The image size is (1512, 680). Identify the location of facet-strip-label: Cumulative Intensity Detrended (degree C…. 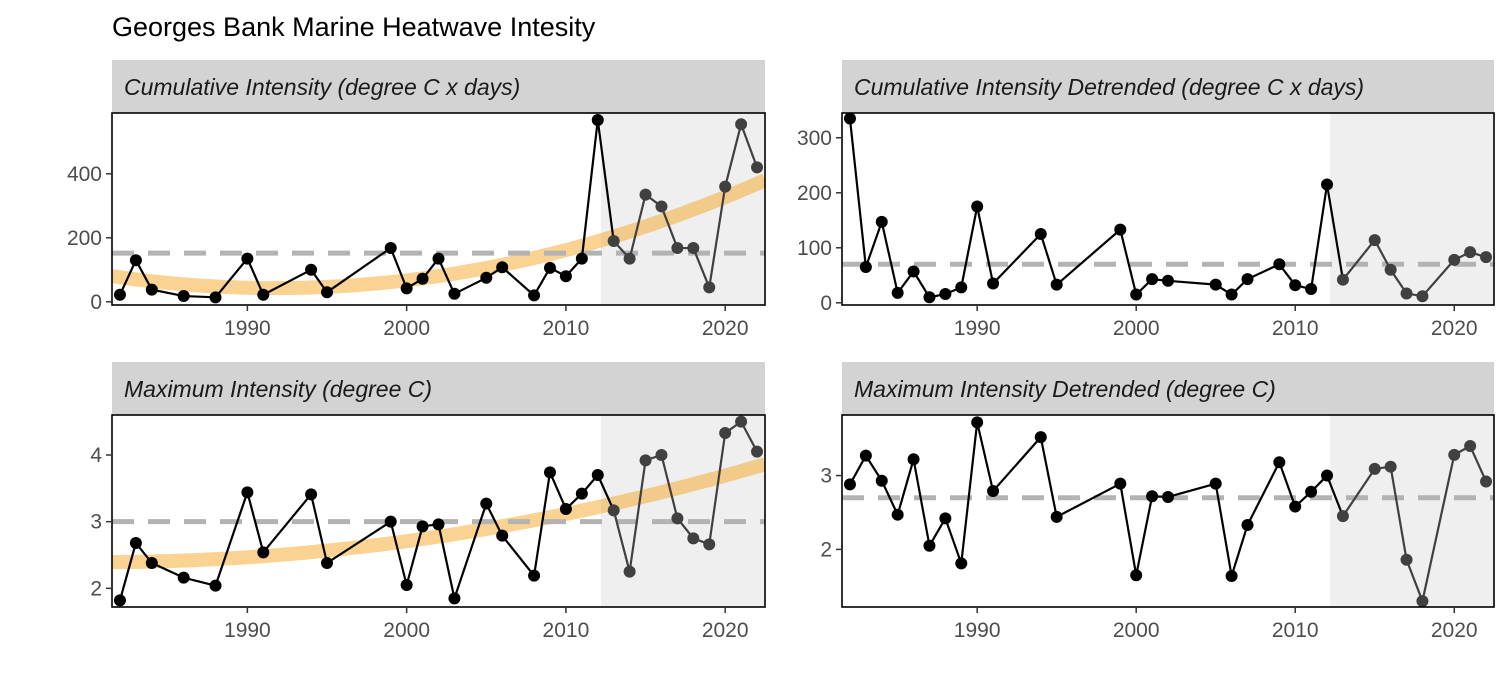
(1109, 87).